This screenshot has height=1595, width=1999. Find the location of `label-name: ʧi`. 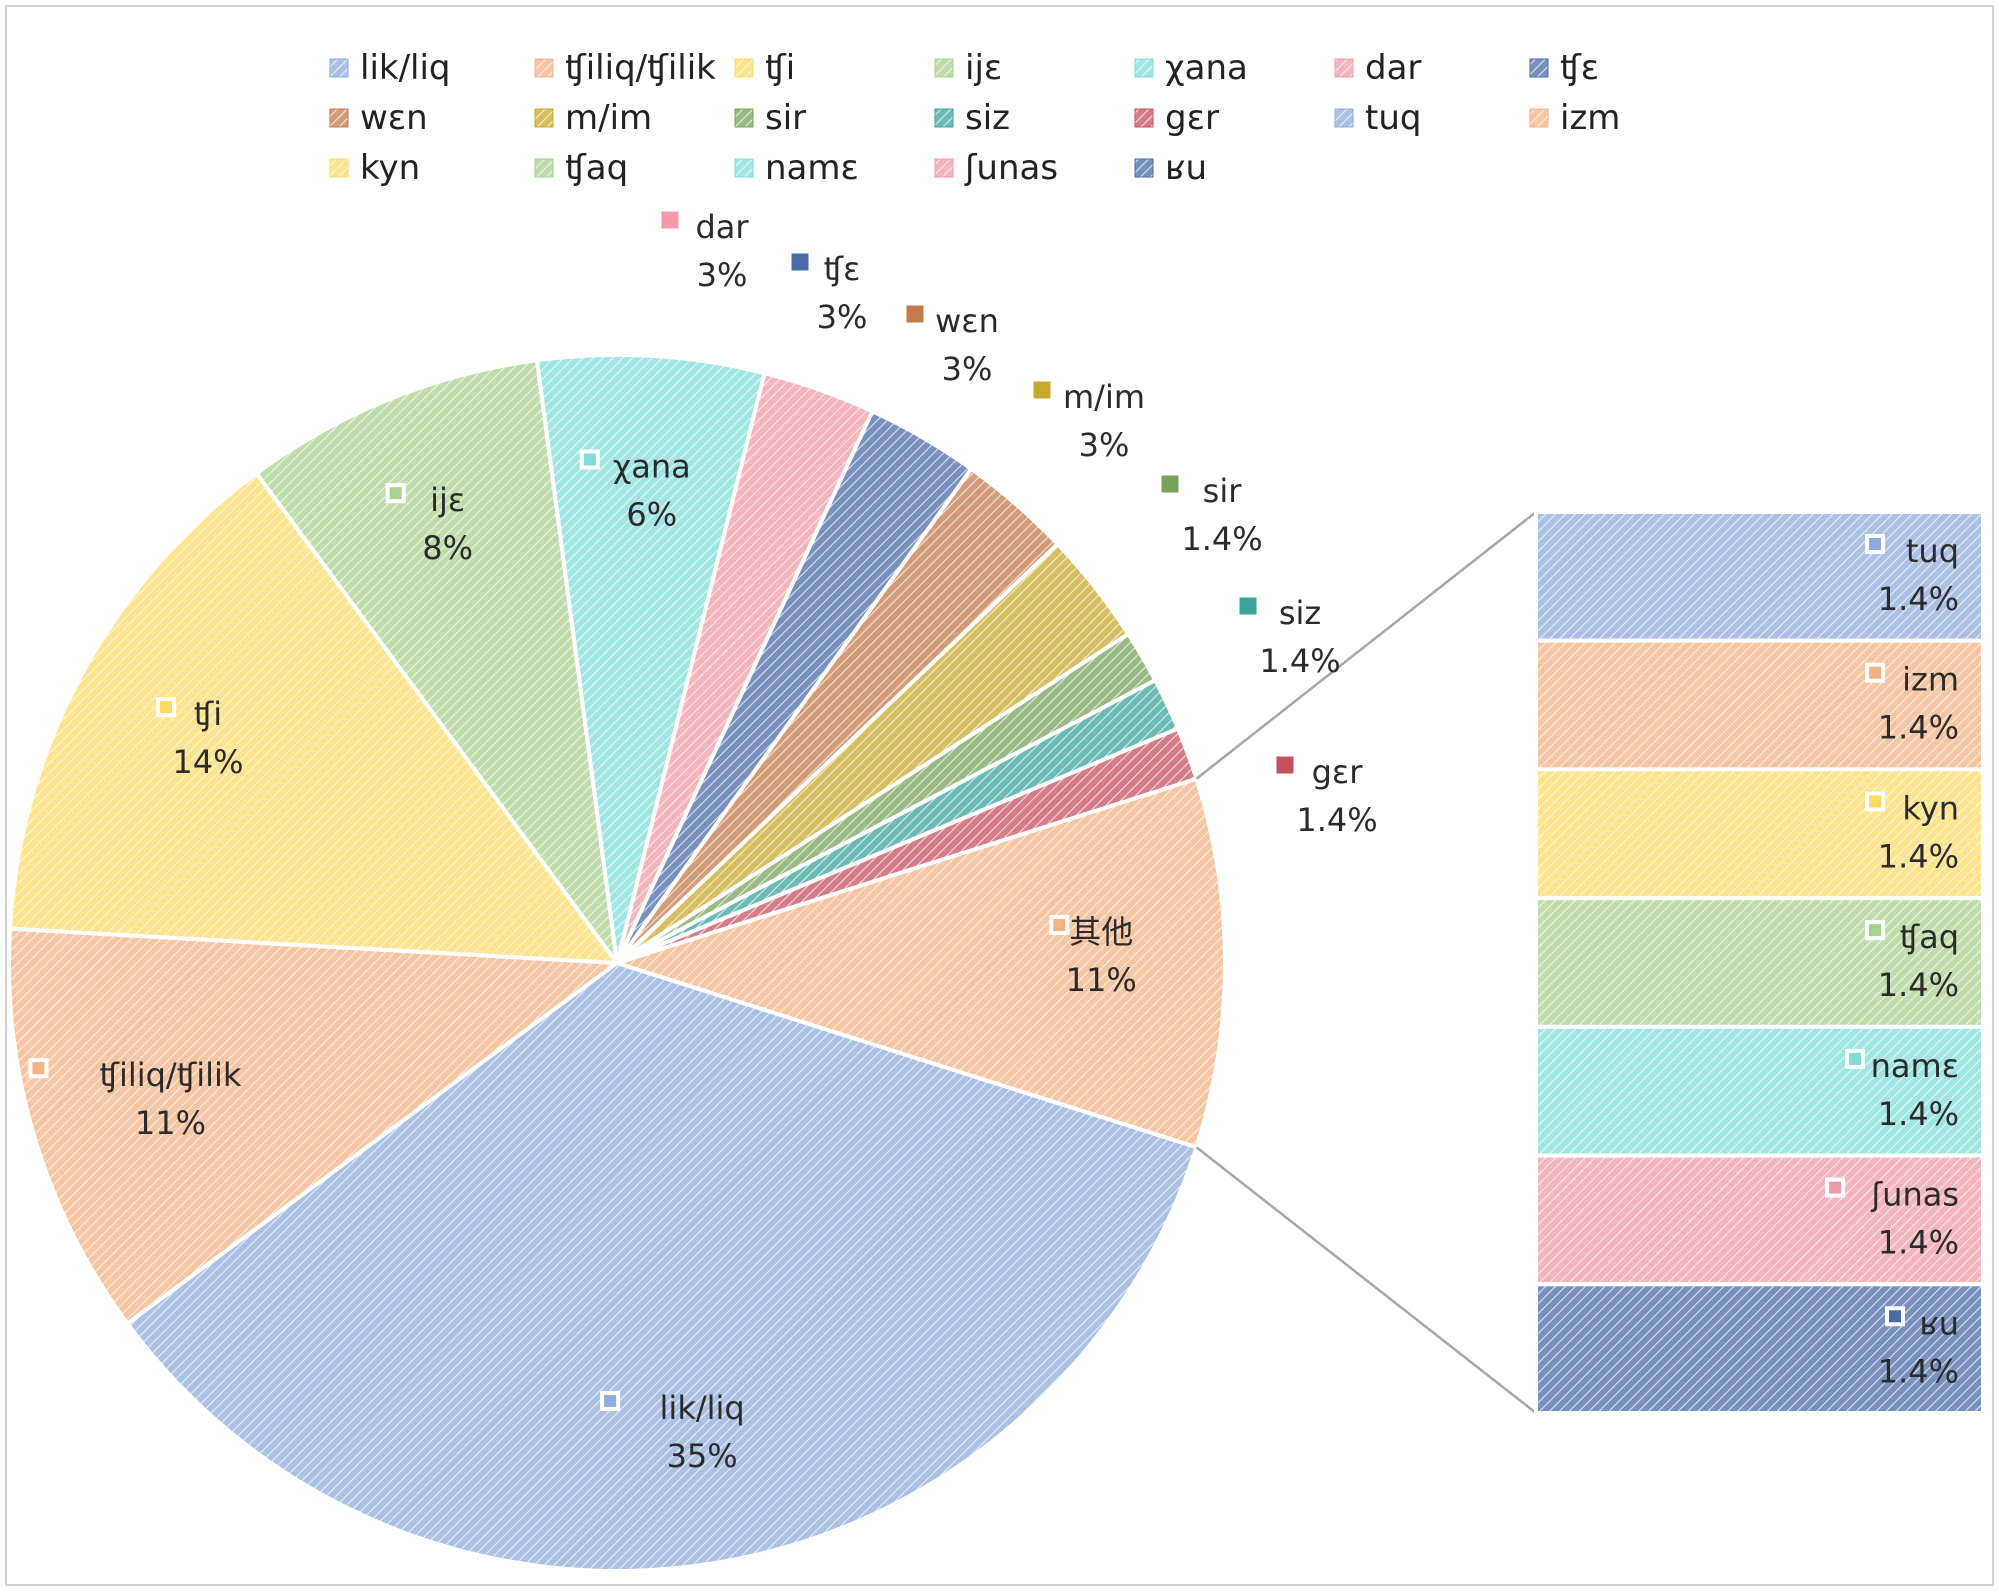

label-name: ʧi is located at coordinates (208, 714).